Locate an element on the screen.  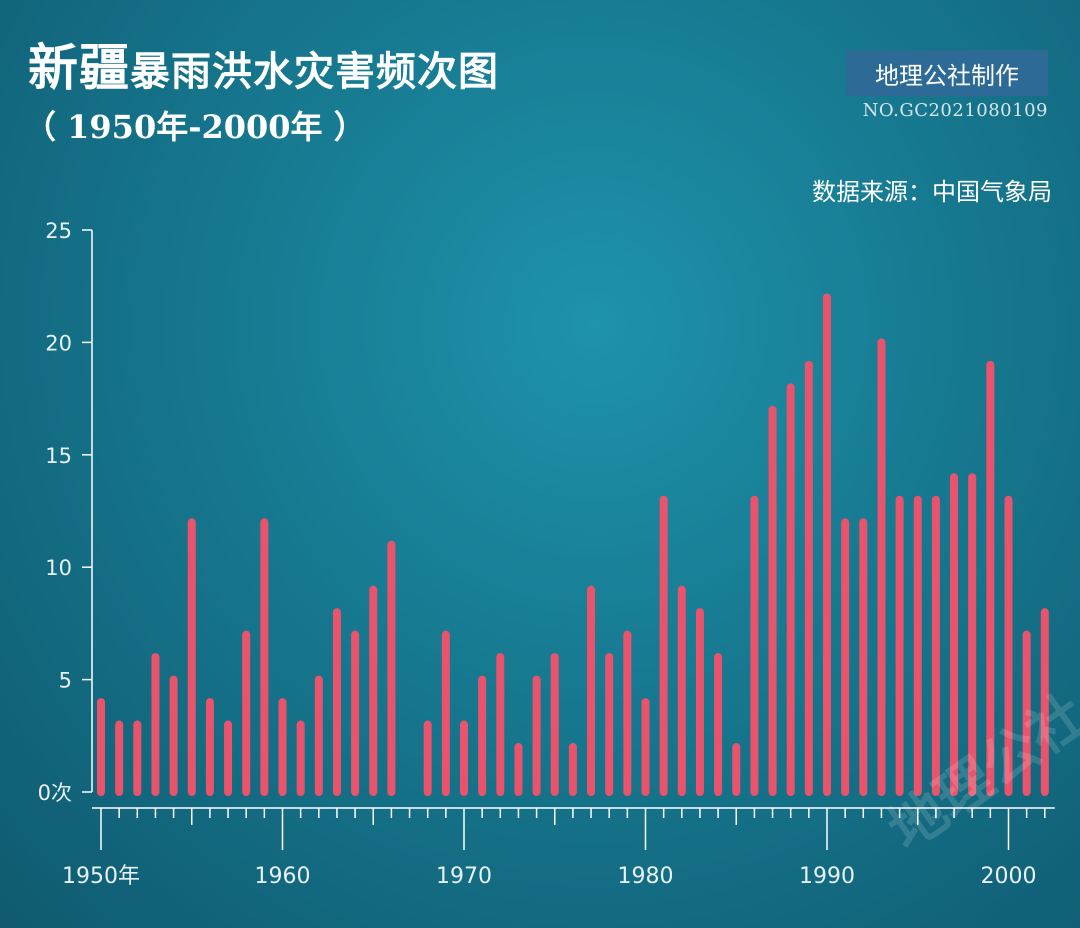
y-tick-label: 10 is located at coordinates (58, 568).